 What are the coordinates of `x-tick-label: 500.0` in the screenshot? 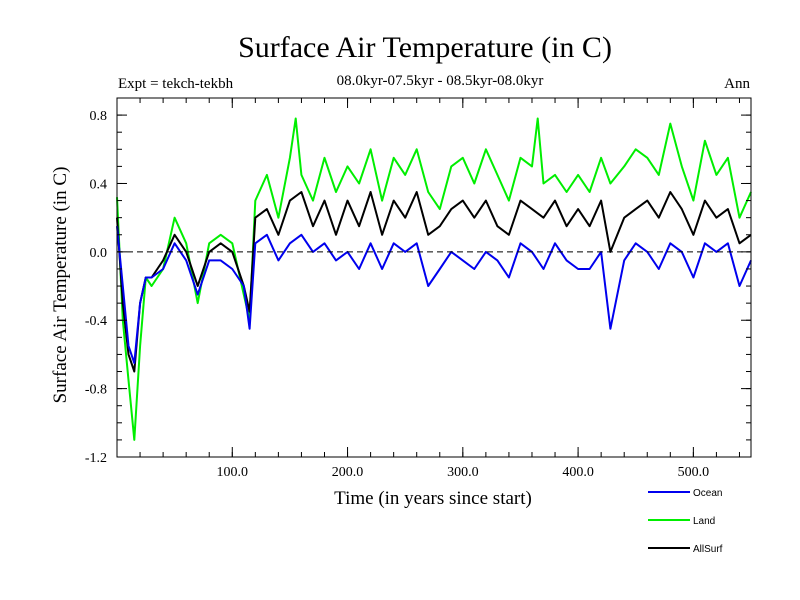 It's located at (694, 472).